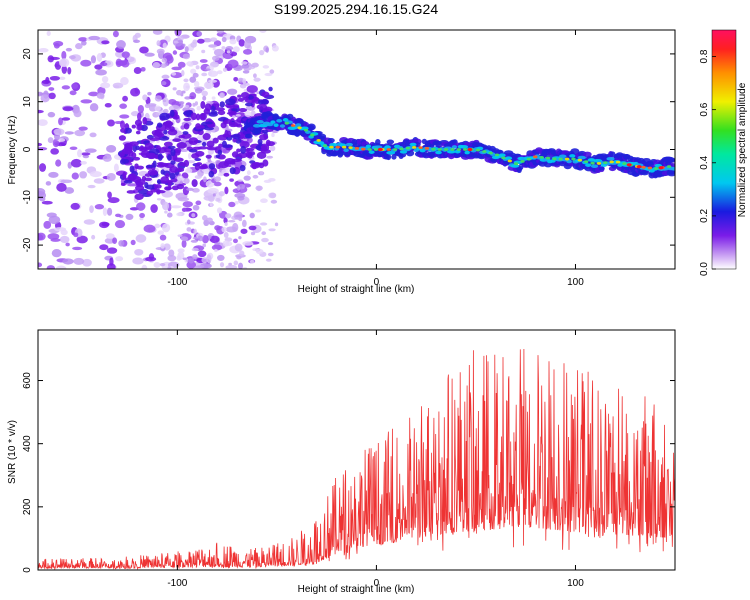  I want to click on spectrogram-y-tick-label: 10, so click(27, 102).